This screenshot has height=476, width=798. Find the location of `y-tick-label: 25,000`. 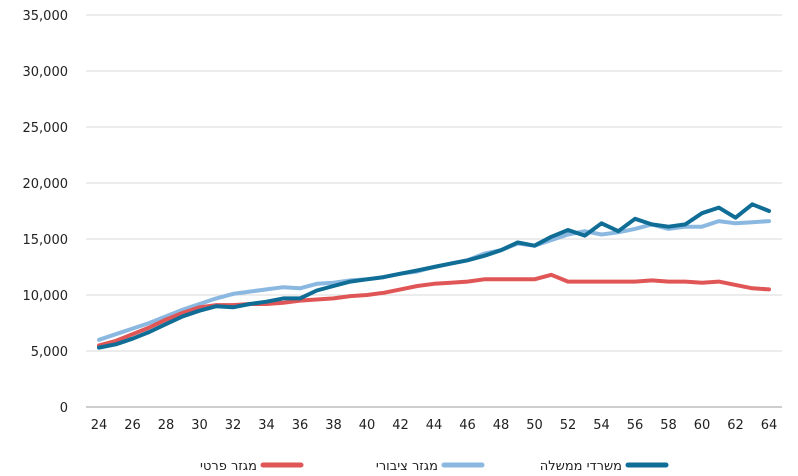

y-tick-label: 25,000 is located at coordinates (46, 128).